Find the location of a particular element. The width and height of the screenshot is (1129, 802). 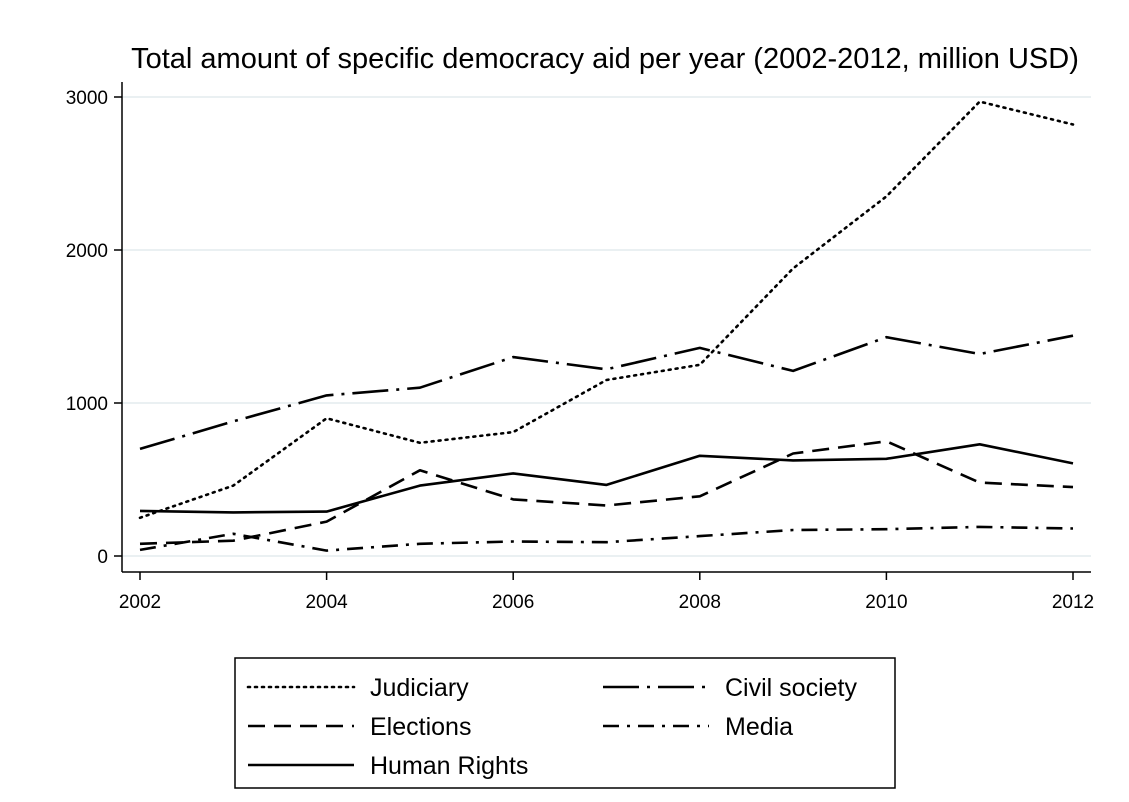

x-tick-label: 2012 is located at coordinates (1073, 602).